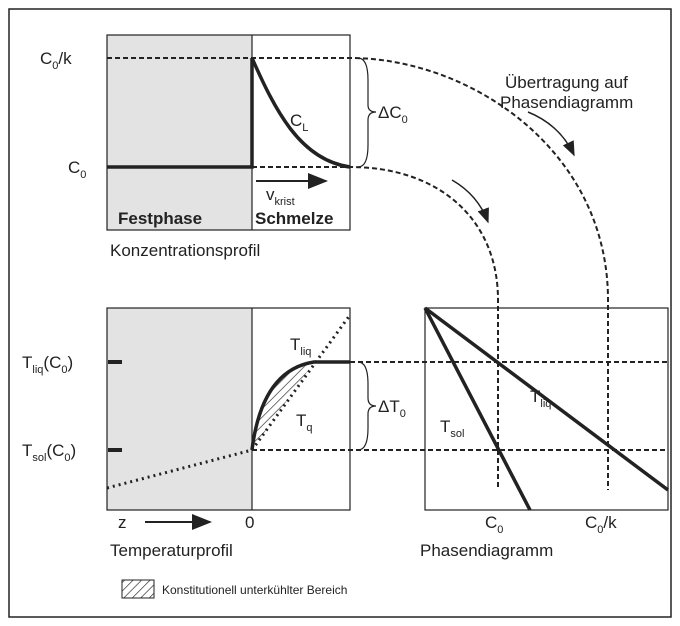 Image resolution: width=680 pixels, height=626 pixels. What do you see at coordinates (254, 590) in the screenshot?
I see `legend-label: Konstitutionell unterkühlter Bereich` at bounding box center [254, 590].